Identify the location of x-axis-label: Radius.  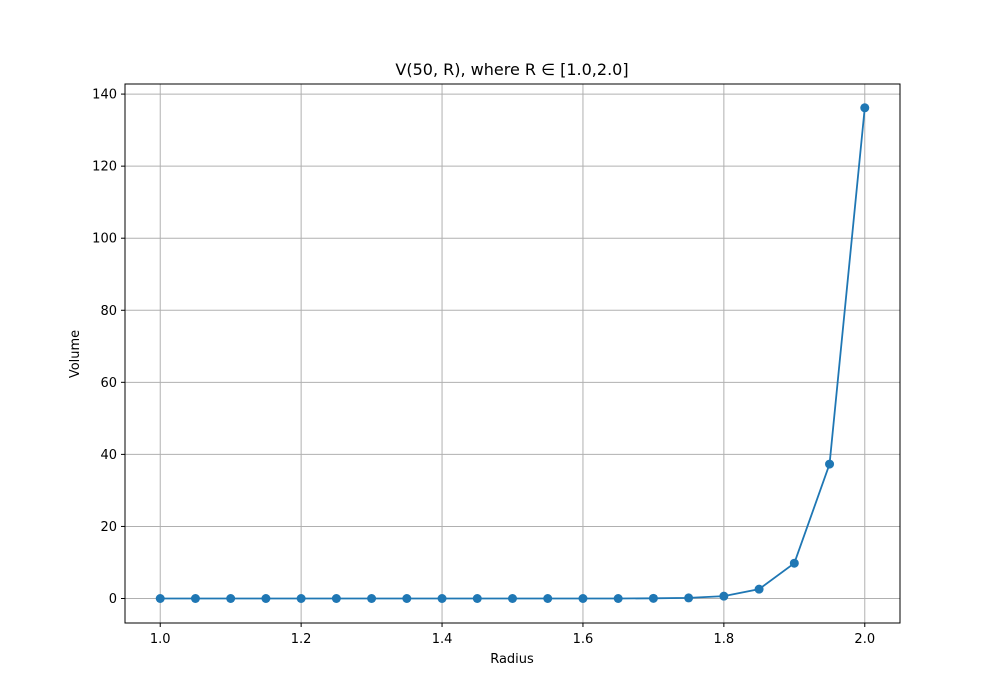
(512, 659).